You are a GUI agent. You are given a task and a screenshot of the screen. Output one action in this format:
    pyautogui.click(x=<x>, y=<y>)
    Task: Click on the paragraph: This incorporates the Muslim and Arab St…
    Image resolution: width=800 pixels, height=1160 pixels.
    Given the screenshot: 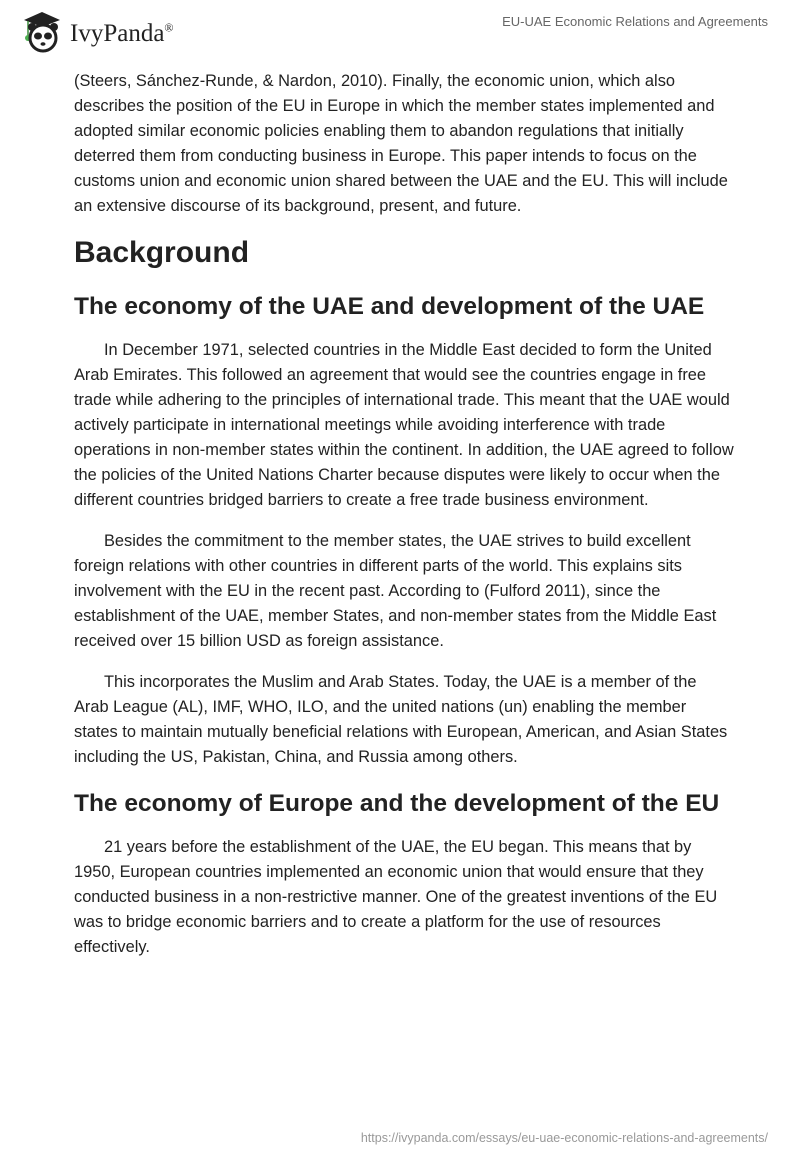 What is the action you would take?
    pyautogui.click(x=401, y=719)
    